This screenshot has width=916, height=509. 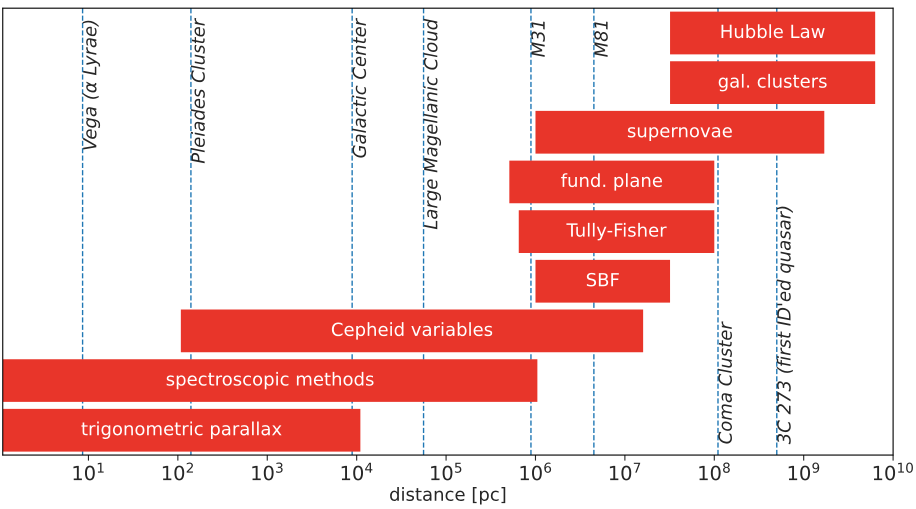 I want to click on y-tick-label: spectroscopic methods, so click(x=270, y=381).